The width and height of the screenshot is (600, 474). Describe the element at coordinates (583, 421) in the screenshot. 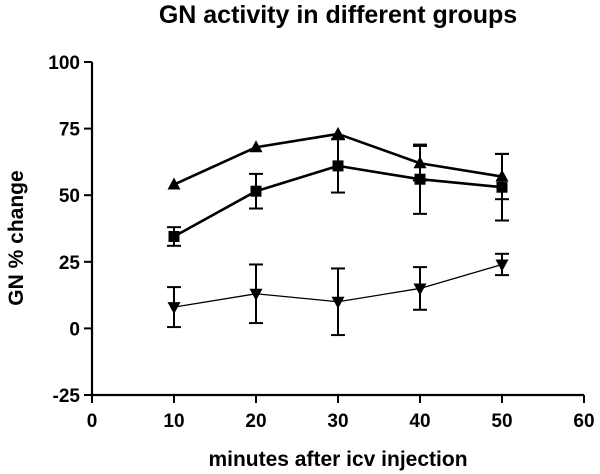

I see `x-tick-label: 60` at that location.